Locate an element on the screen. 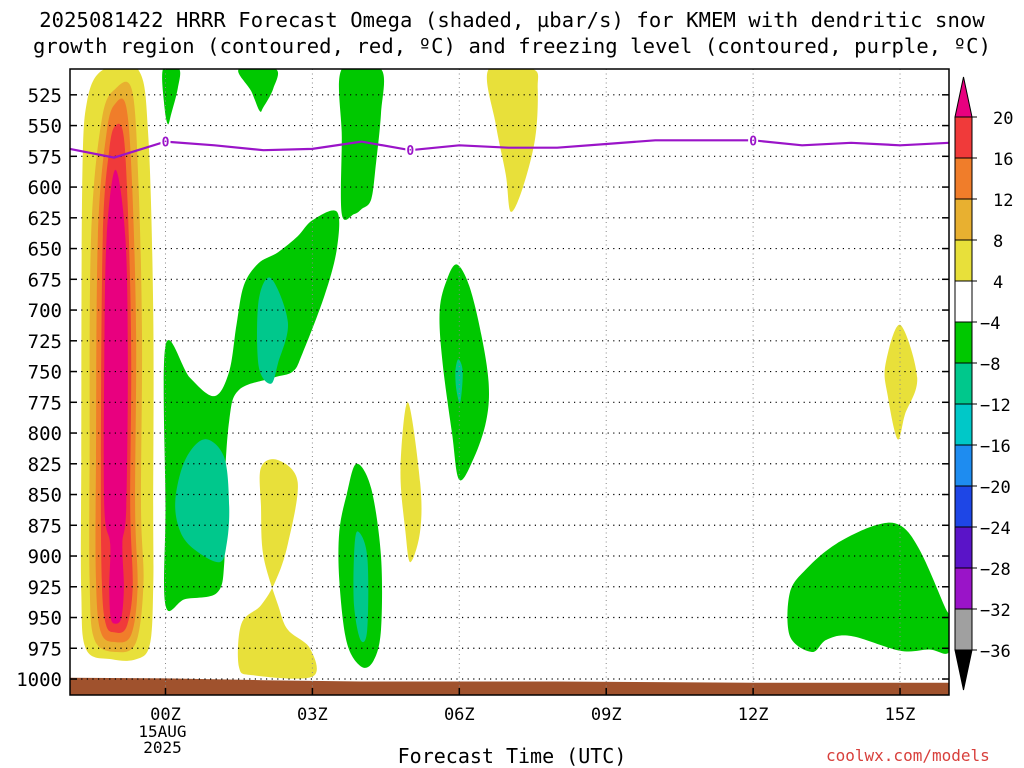 Image resolution: width=1024 pixels, height=768 pixels. colorbar: 20 16 12 8 4 −4 −8 −12 −16 −20 −24 −28 −32 −36 is located at coordinates (983, 383).